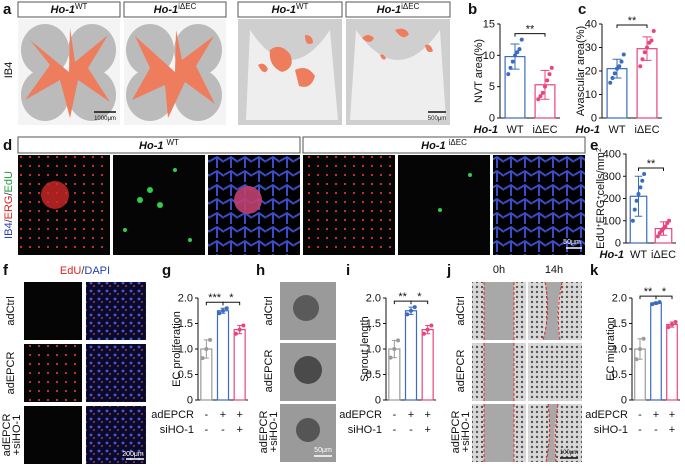 The width and height of the screenshot is (685, 467). Describe the element at coordinates (612, 255) in the screenshot. I see `x-axis-label: Ho-1` at that location.